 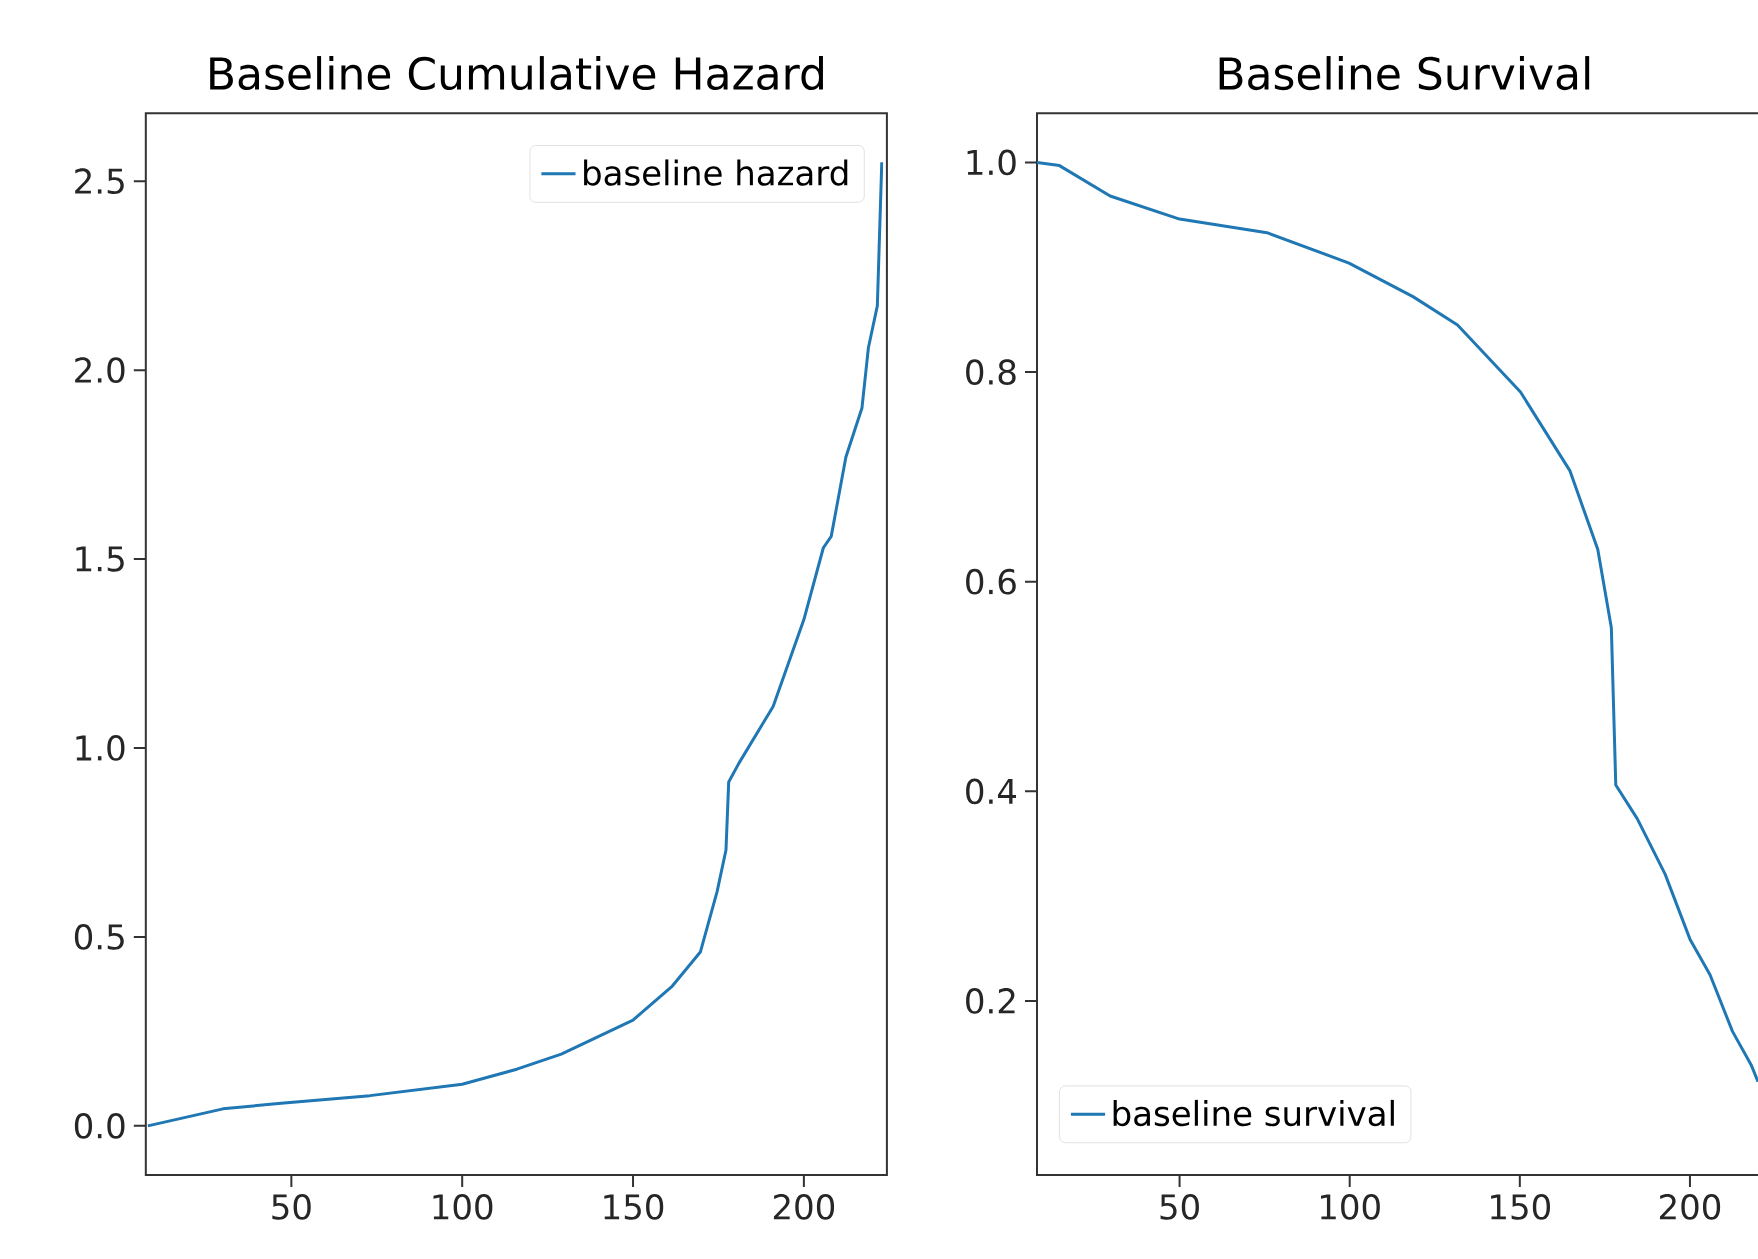 What do you see at coordinates (516, 73) in the screenshot?
I see `chart-title: Baseline Cumulative Hazard` at bounding box center [516, 73].